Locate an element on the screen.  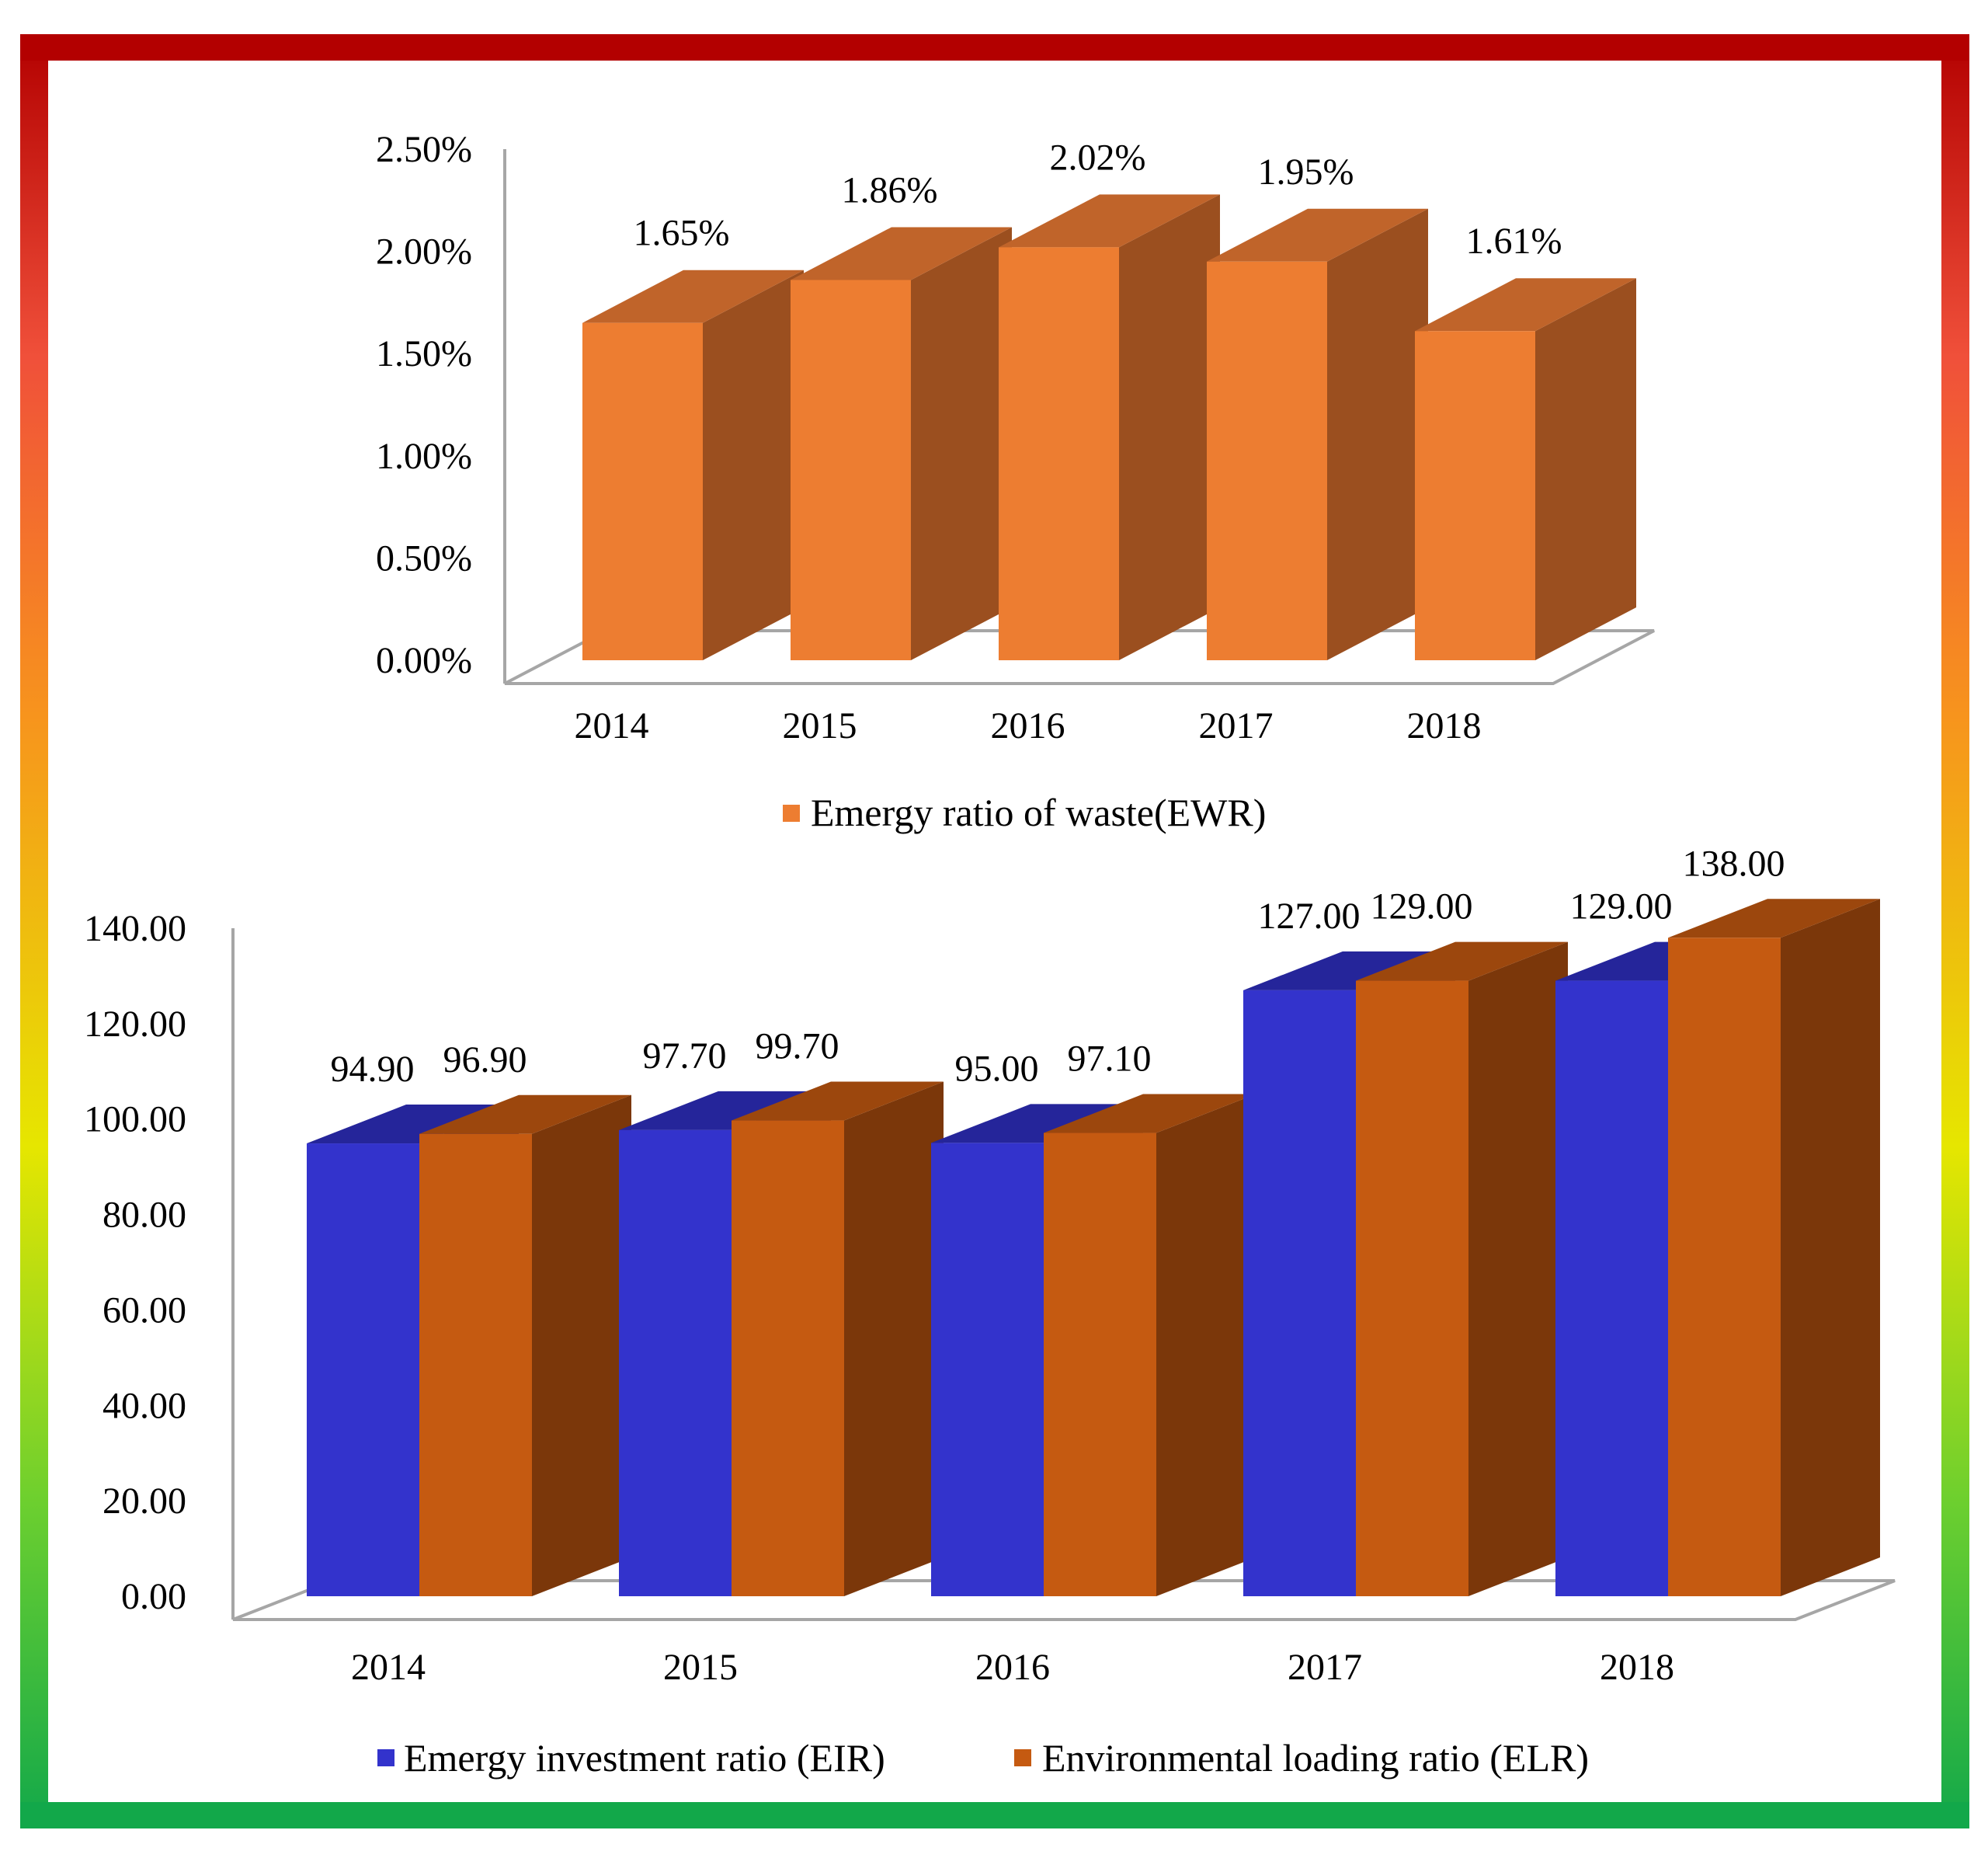
ewr-y-tick-label: 2.00% is located at coordinates (424, 252).